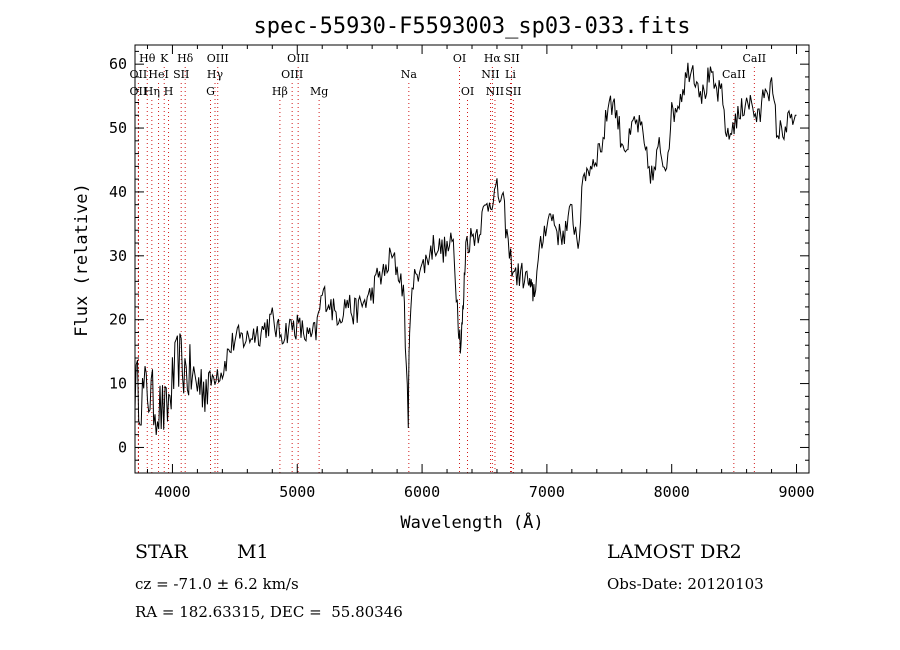  I want to click on y-tick-label: 40, so click(118, 192).